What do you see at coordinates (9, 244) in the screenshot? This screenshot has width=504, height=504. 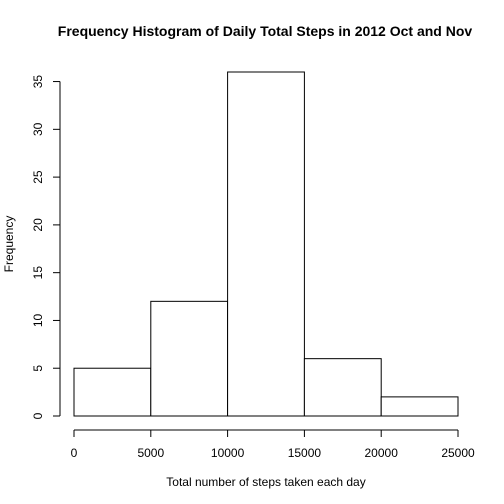 I see `y-axis-label: Frequency` at bounding box center [9, 244].